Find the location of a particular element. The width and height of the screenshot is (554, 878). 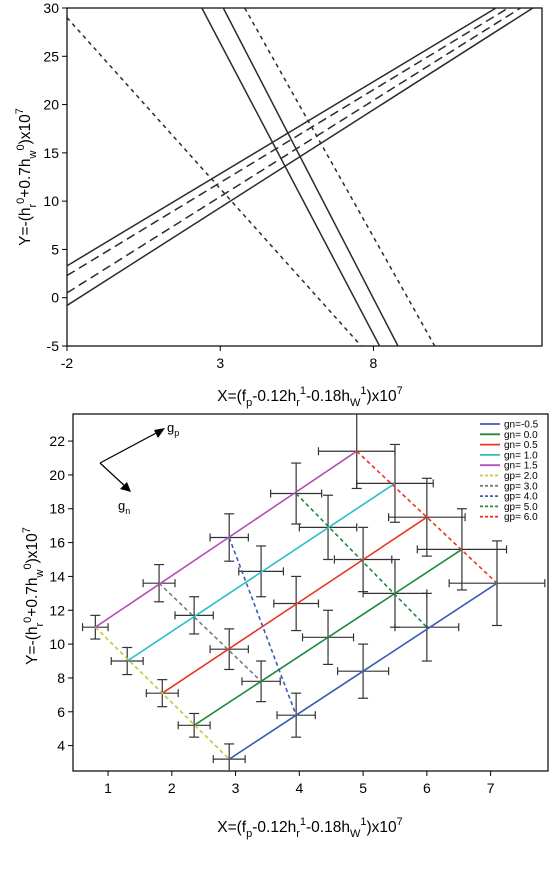

bottom-x-tick-label: 4 is located at coordinates (299, 788).